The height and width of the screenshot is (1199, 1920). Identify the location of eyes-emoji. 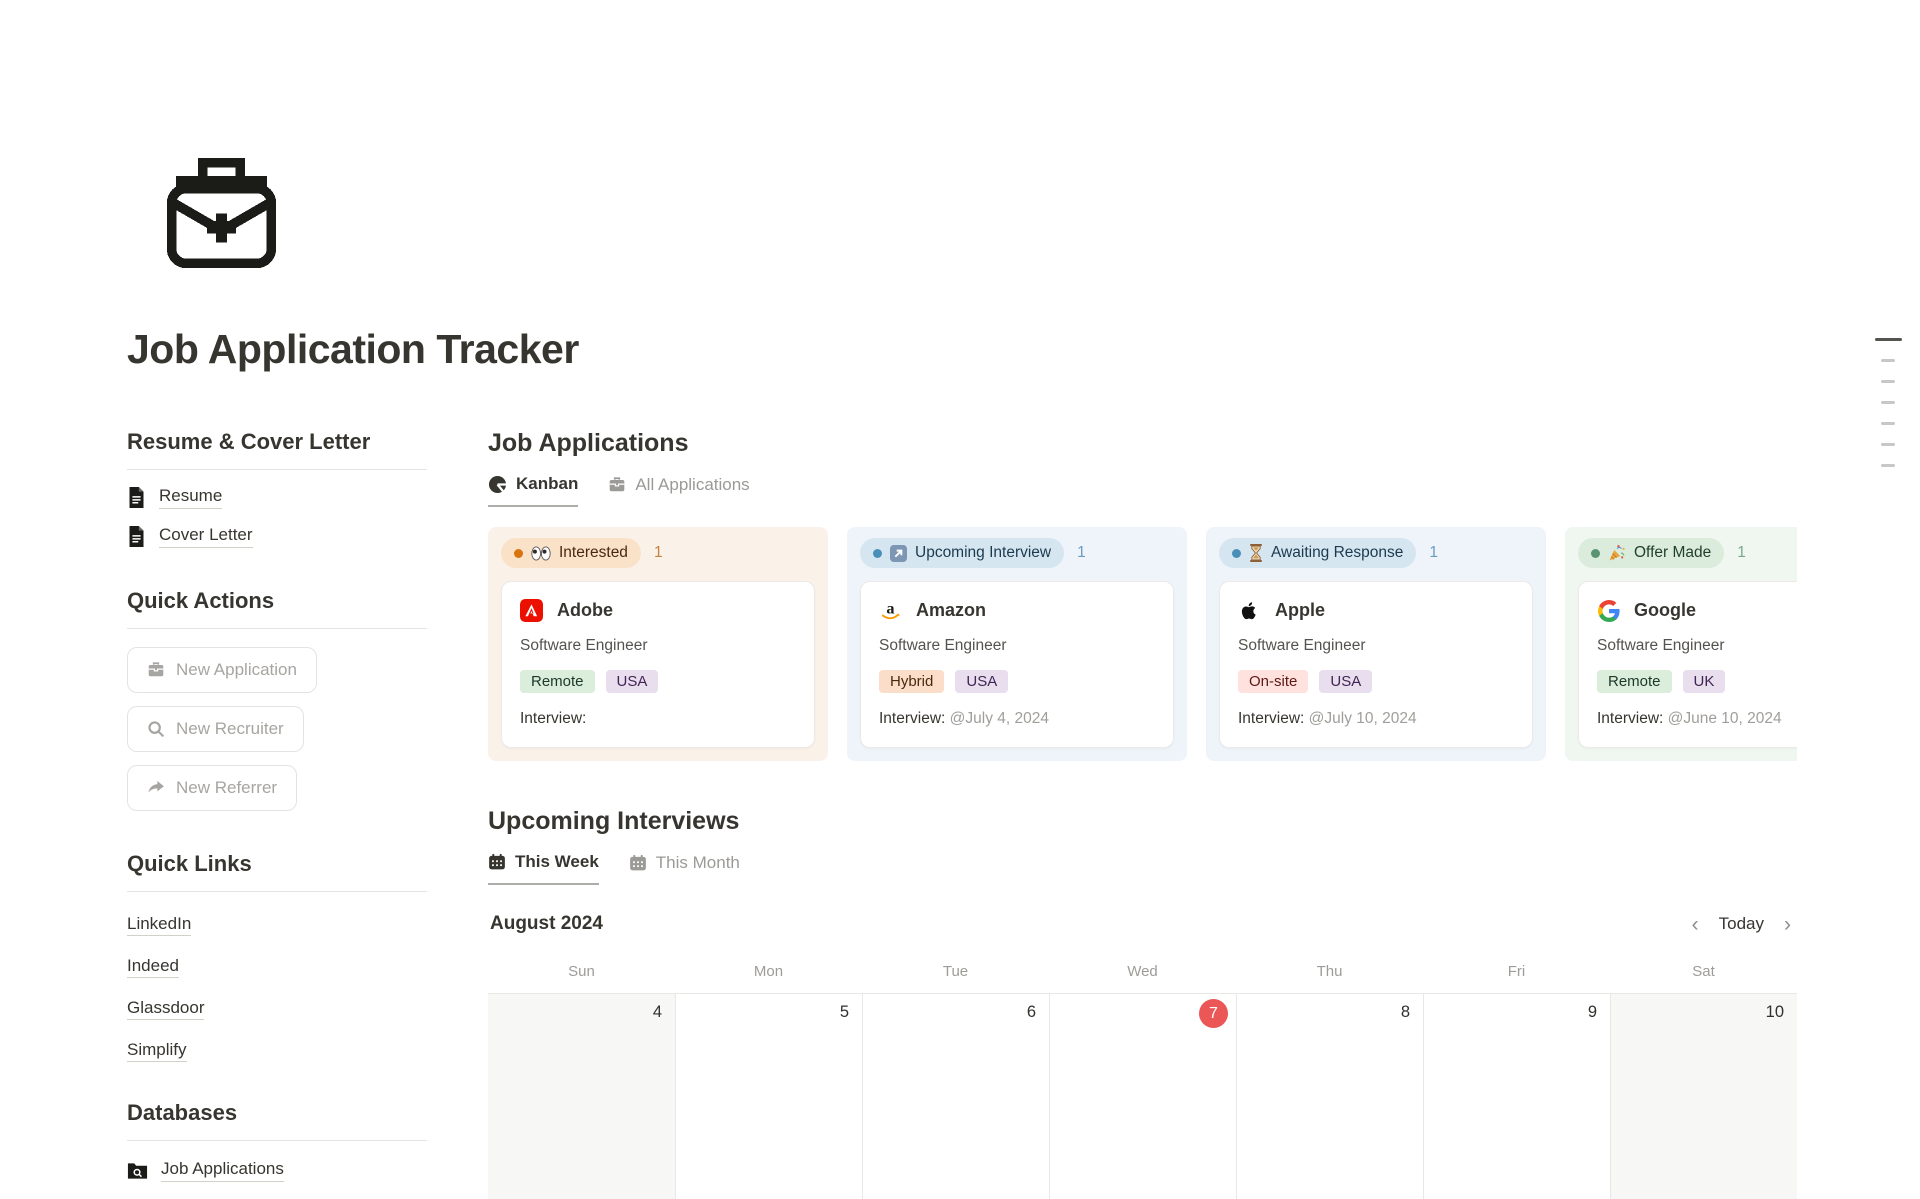
(541, 553).